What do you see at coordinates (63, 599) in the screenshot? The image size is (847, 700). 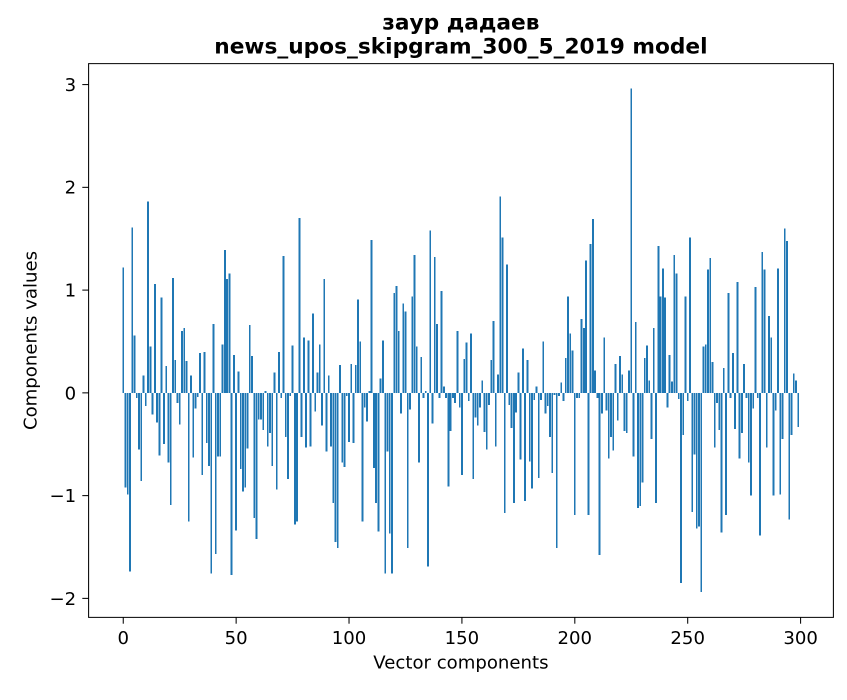 I see `y-tick-label-−2: −2` at bounding box center [63, 599].